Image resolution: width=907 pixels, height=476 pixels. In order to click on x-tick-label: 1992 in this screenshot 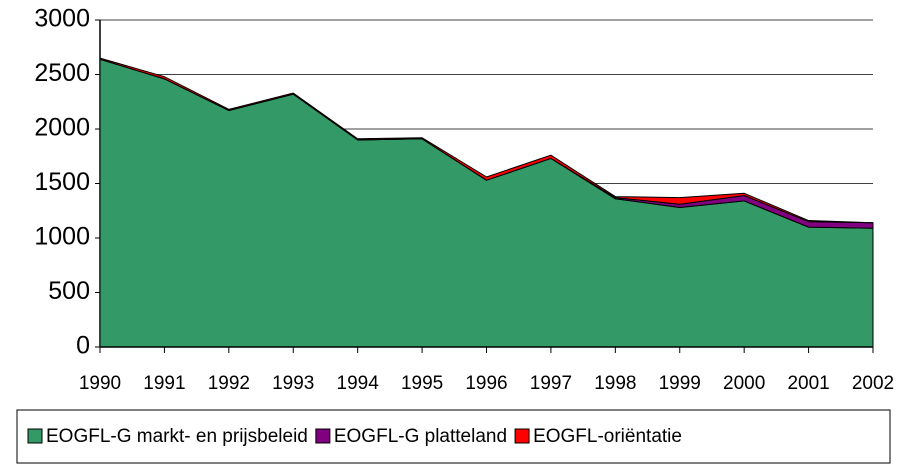, I will do `click(229, 383)`.